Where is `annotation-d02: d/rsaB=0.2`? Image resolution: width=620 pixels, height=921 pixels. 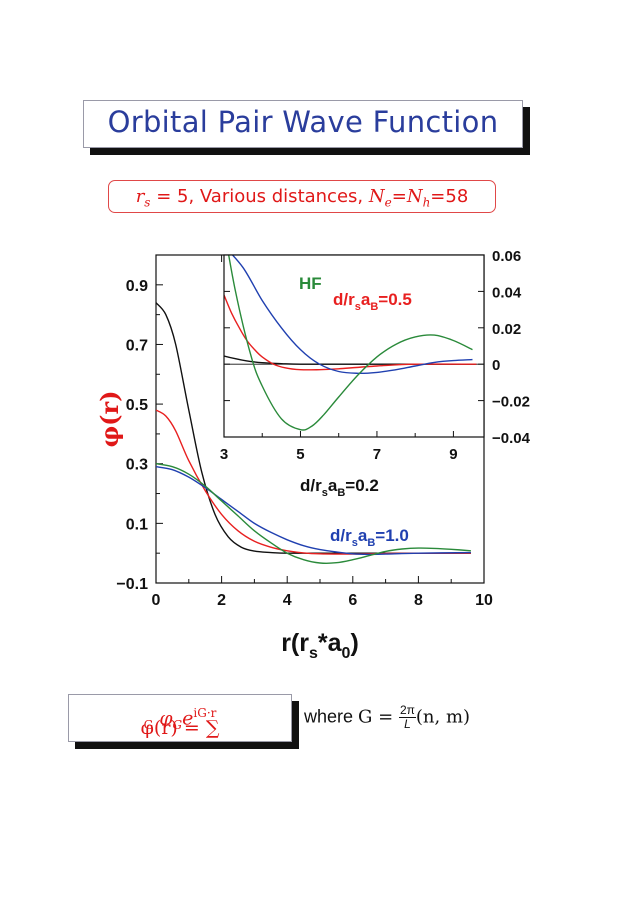
annotation-d02: d/rsaB=0.2 is located at coordinates (339, 487).